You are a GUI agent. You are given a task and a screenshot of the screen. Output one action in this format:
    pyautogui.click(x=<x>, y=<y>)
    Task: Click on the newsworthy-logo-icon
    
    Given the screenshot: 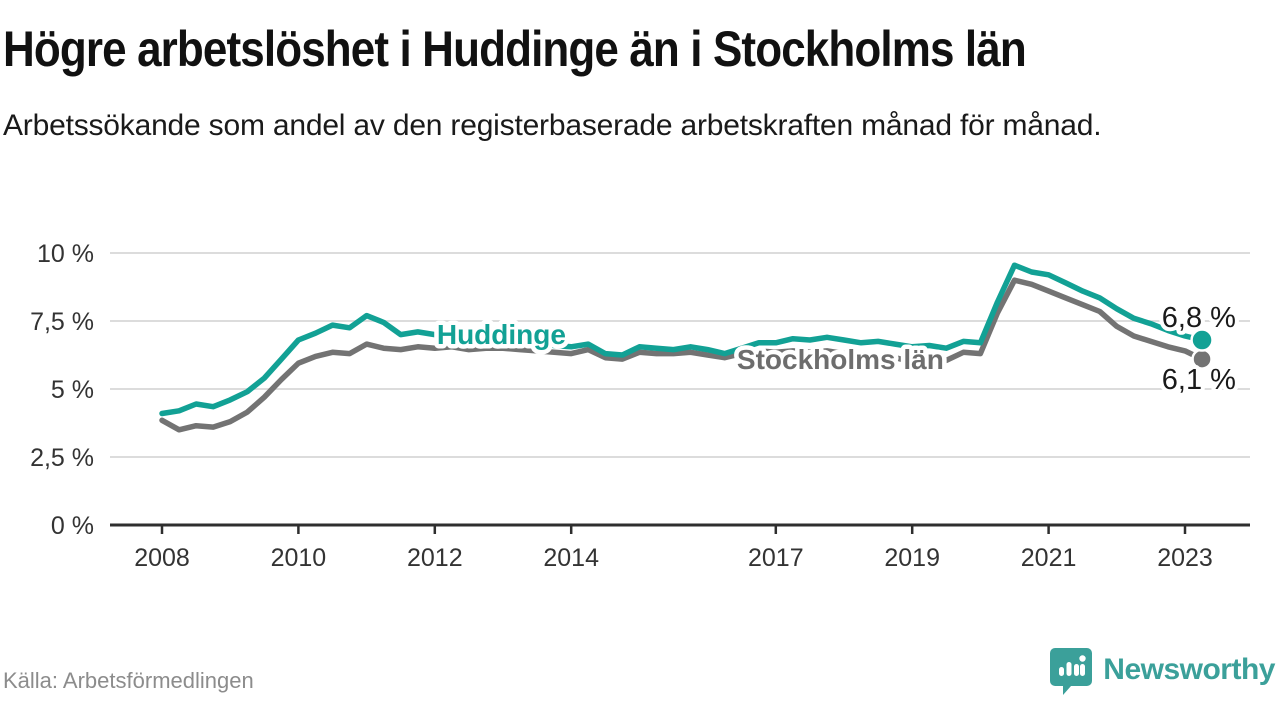 What is the action you would take?
    pyautogui.click(x=1071, y=671)
    